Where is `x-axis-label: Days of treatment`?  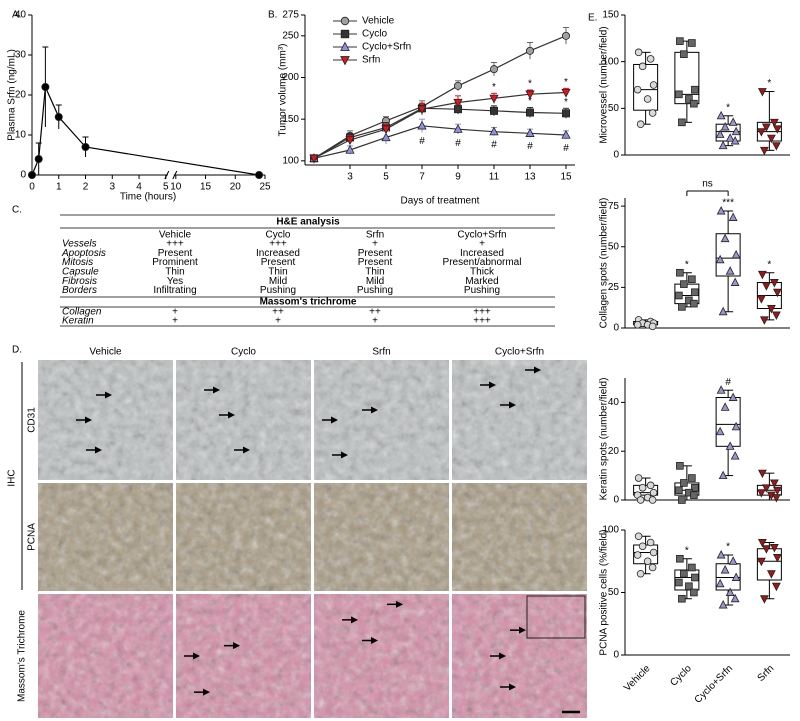
x-axis-label: Days of treatment is located at coordinates (440, 201).